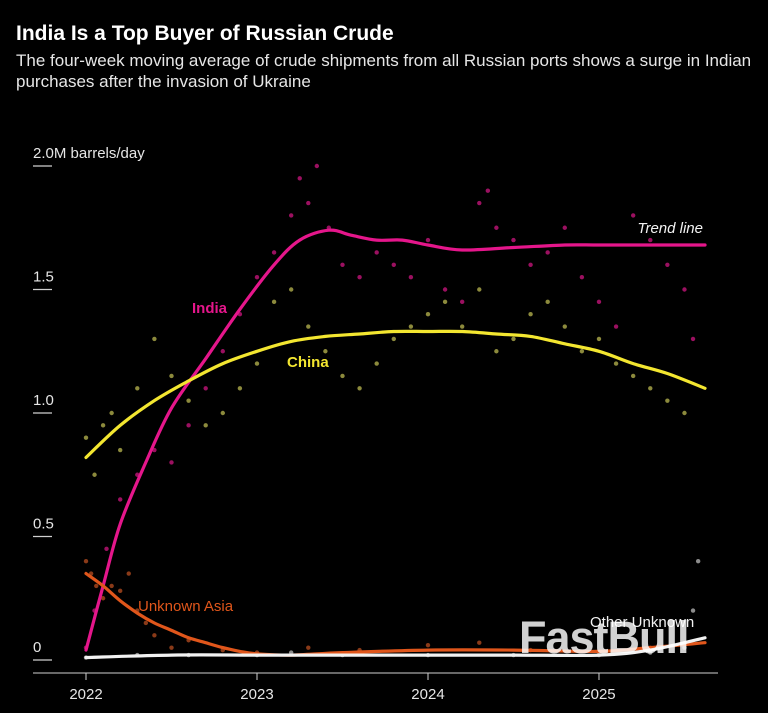 The image size is (768, 713). I want to click on x-tick-label: 2022, so click(85, 694).